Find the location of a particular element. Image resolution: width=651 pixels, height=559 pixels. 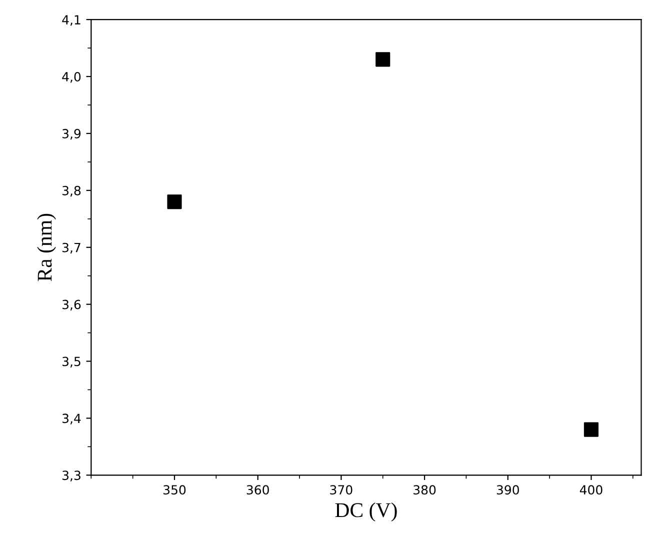

x-tick-label: 390 is located at coordinates (507, 490).